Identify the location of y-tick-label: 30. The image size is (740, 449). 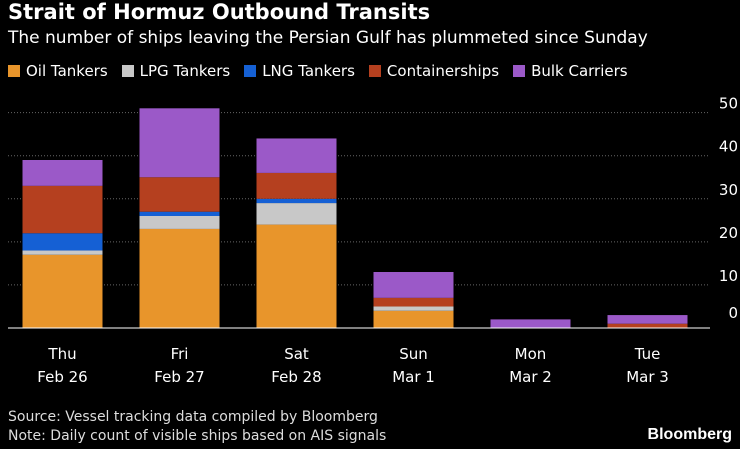
(728, 190).